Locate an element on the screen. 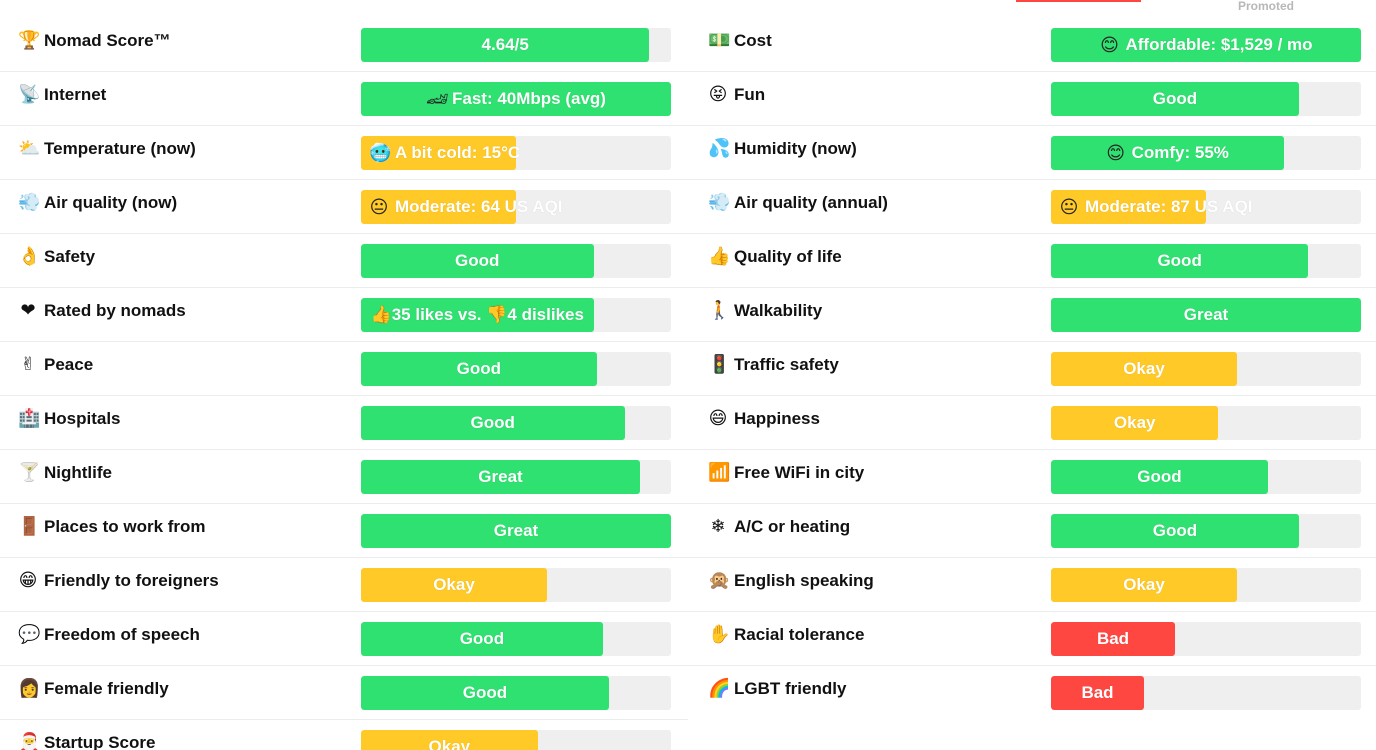 Image resolution: width=1376 pixels, height=750 pixels. score-row-english-speaking: 🙊 English speaking Okay is located at coordinates (1032, 585).